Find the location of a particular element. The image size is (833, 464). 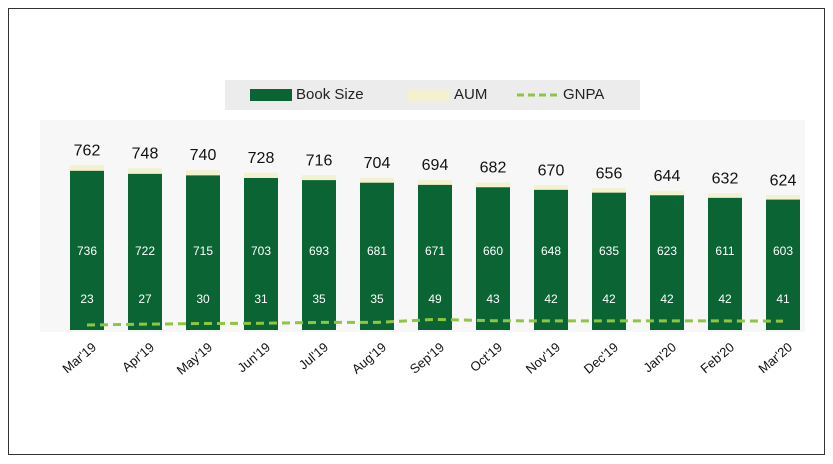

gnpa-label: 27 is located at coordinates (145, 299).